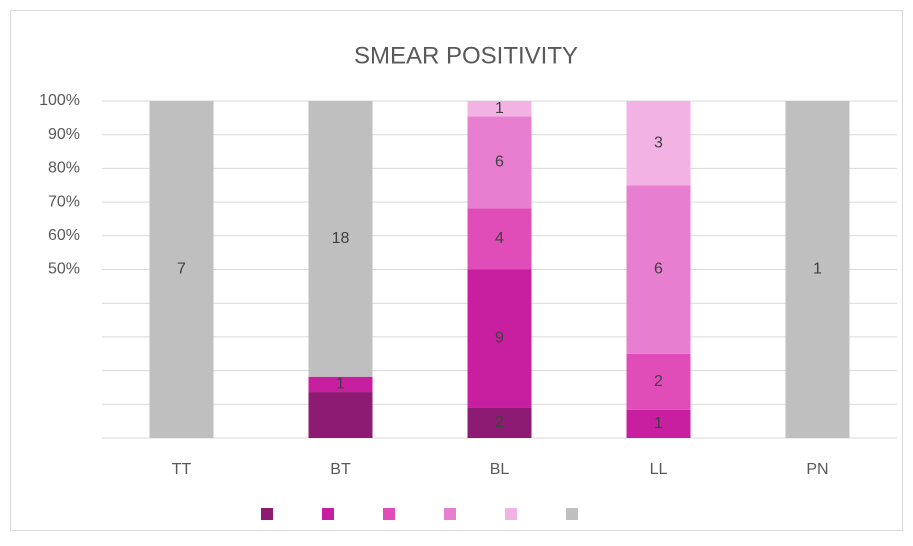 Image resolution: width=913 pixels, height=546 pixels. I want to click on y-tick-label: 90%, so click(64, 134).